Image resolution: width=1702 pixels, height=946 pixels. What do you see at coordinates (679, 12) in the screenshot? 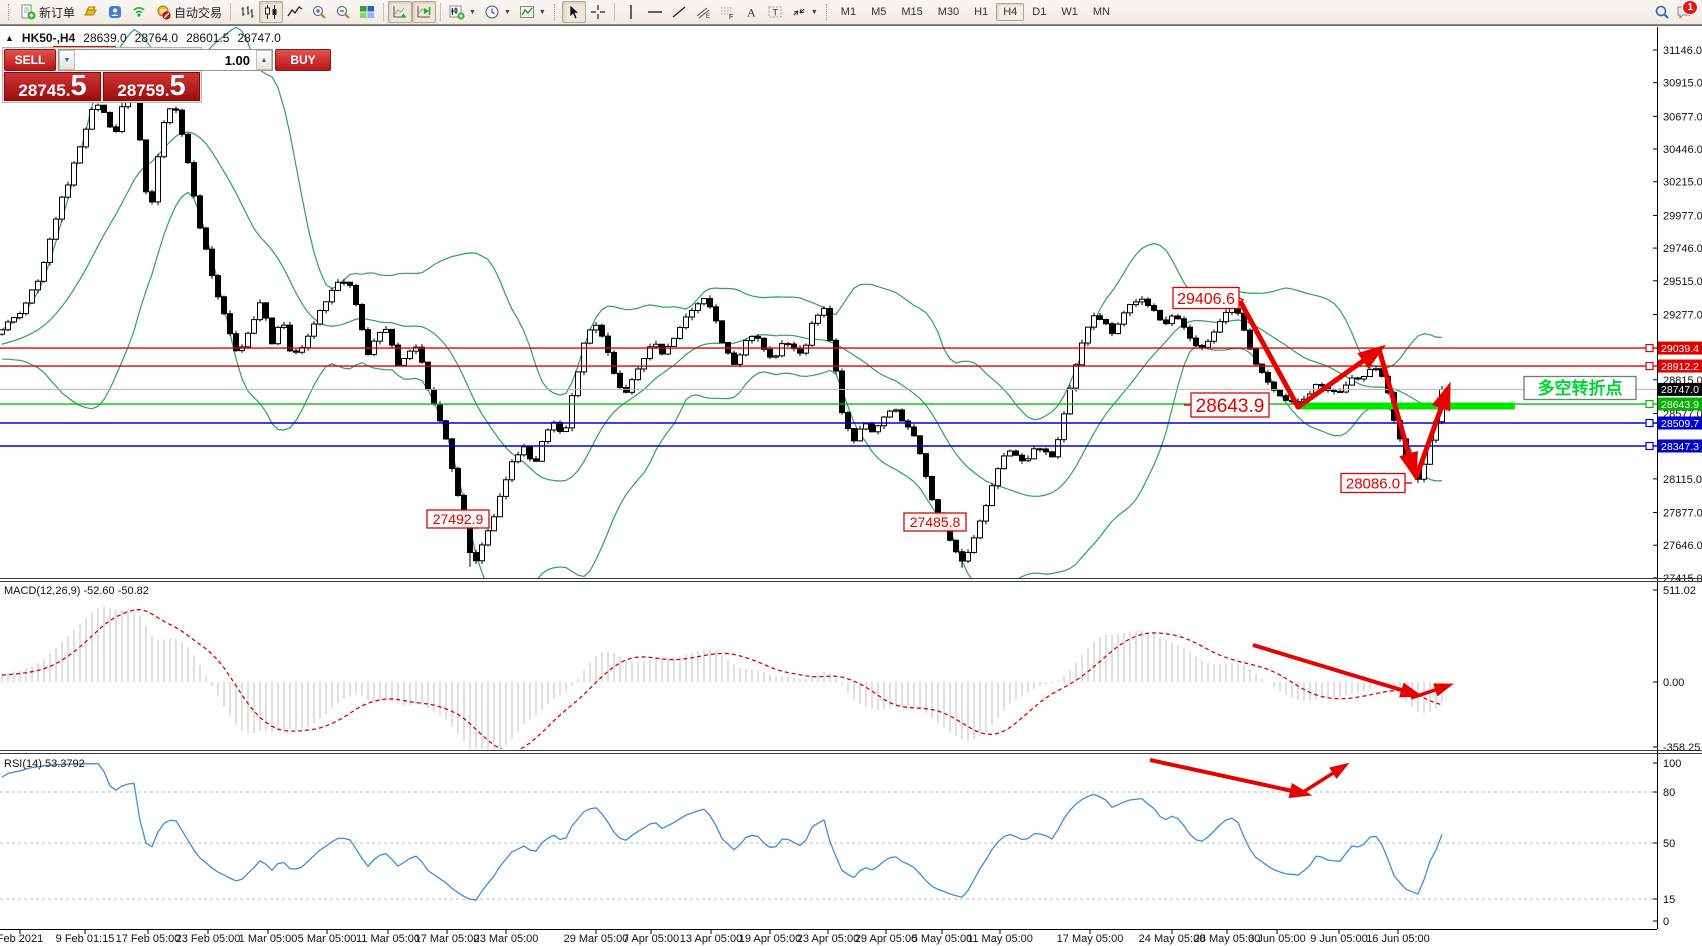
I see `trendline-tool-button` at bounding box center [679, 12].